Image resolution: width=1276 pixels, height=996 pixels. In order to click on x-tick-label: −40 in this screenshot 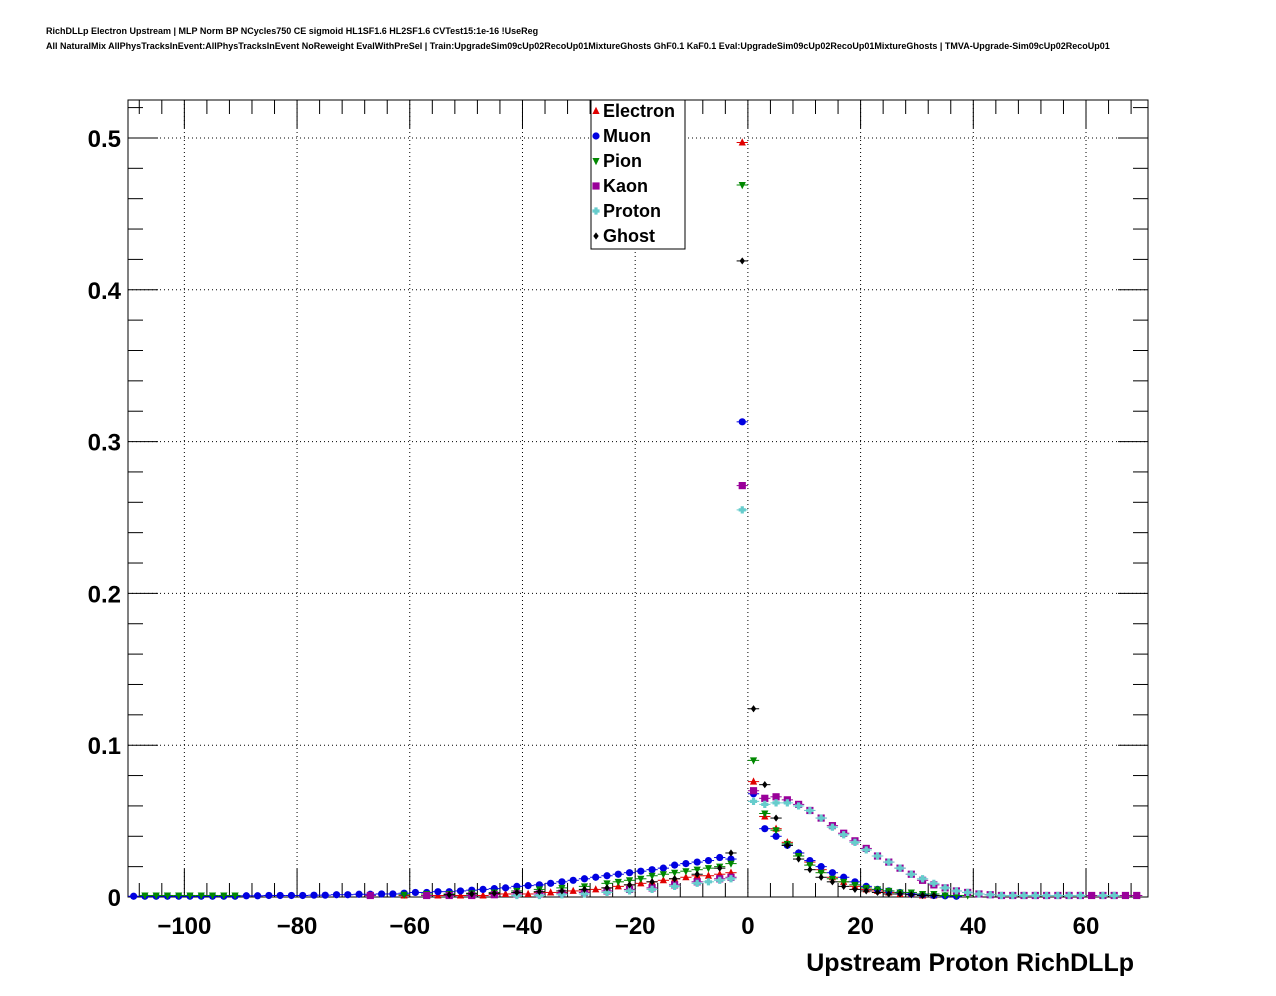, I will do `click(522, 926)`.